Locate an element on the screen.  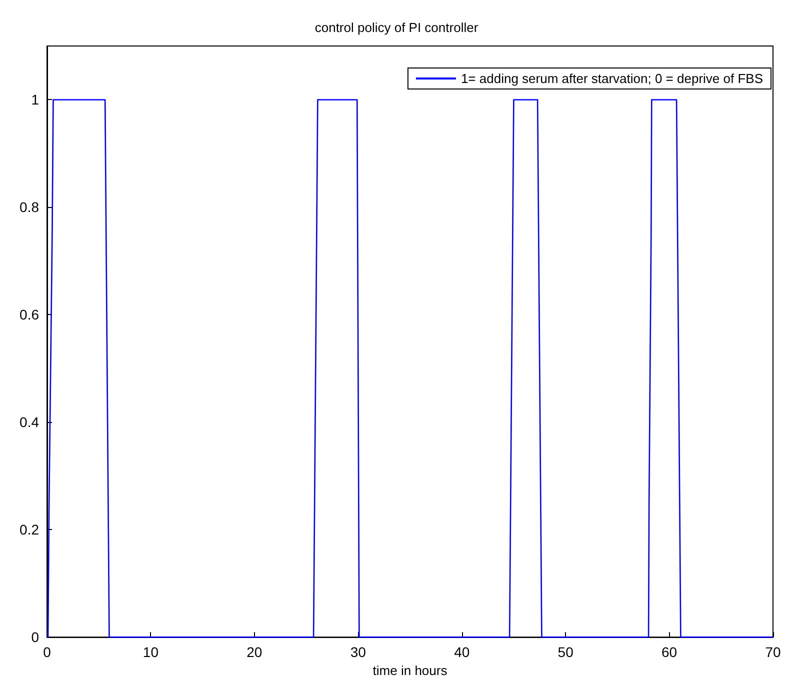
y-tick-label: 0.6 is located at coordinates (30, 314).